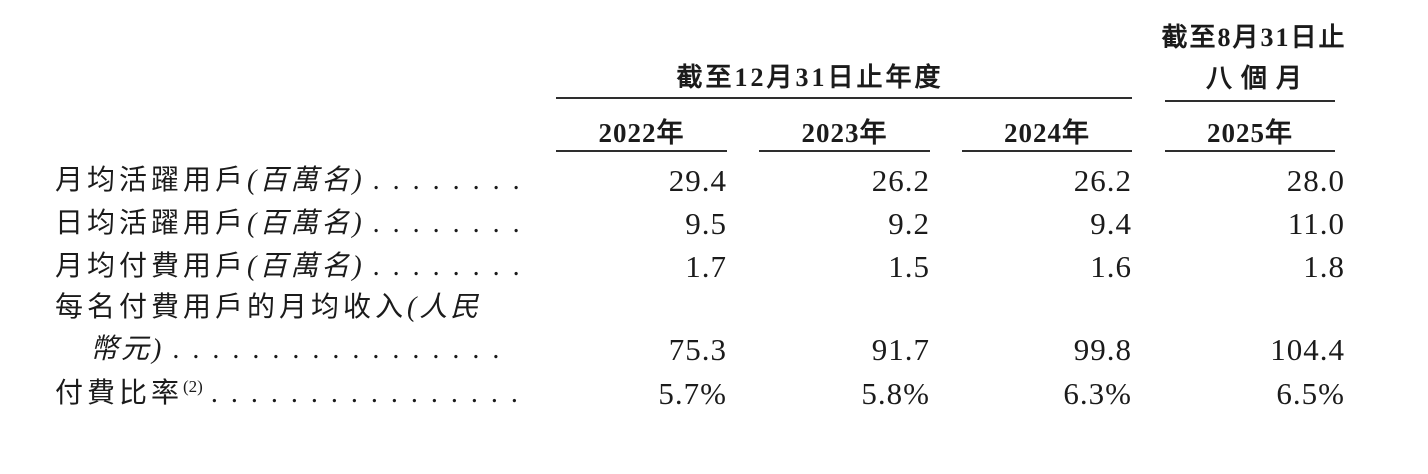  What do you see at coordinates (1250, 101) in the screenshot?
I see `interim-group-rule` at bounding box center [1250, 101].